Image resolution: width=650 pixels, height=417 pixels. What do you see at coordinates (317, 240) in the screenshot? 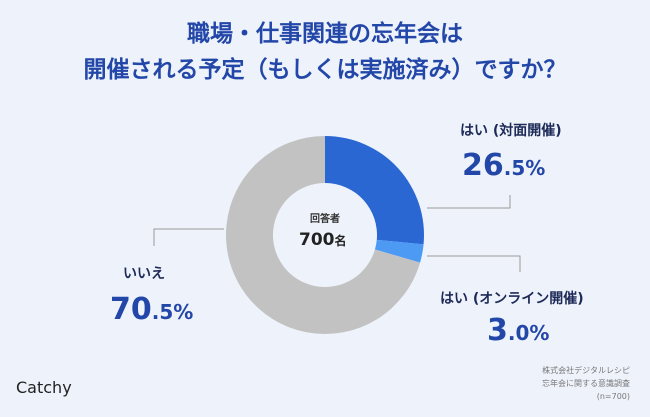
I see `center-count: 700` at bounding box center [317, 240].